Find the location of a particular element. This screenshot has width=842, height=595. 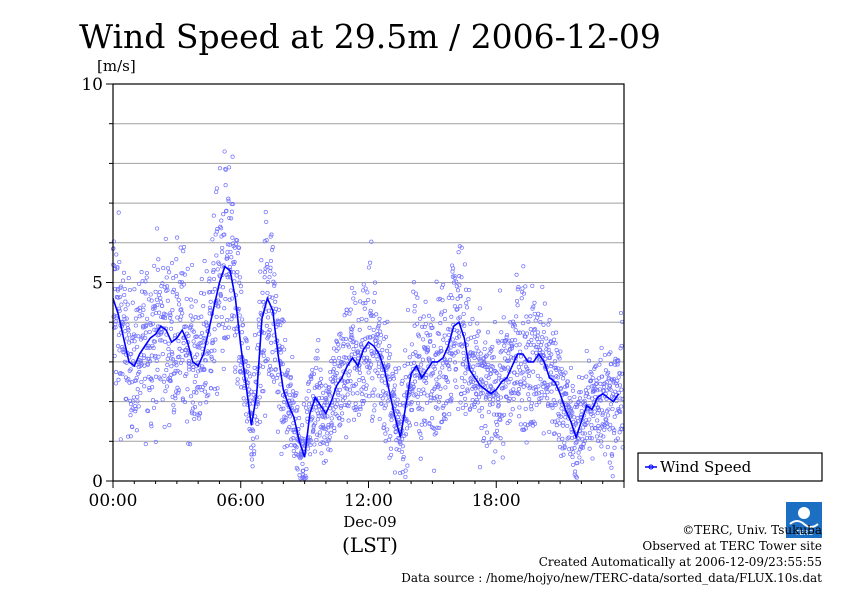

logo-text: TERC is located at coordinates (803, 533).